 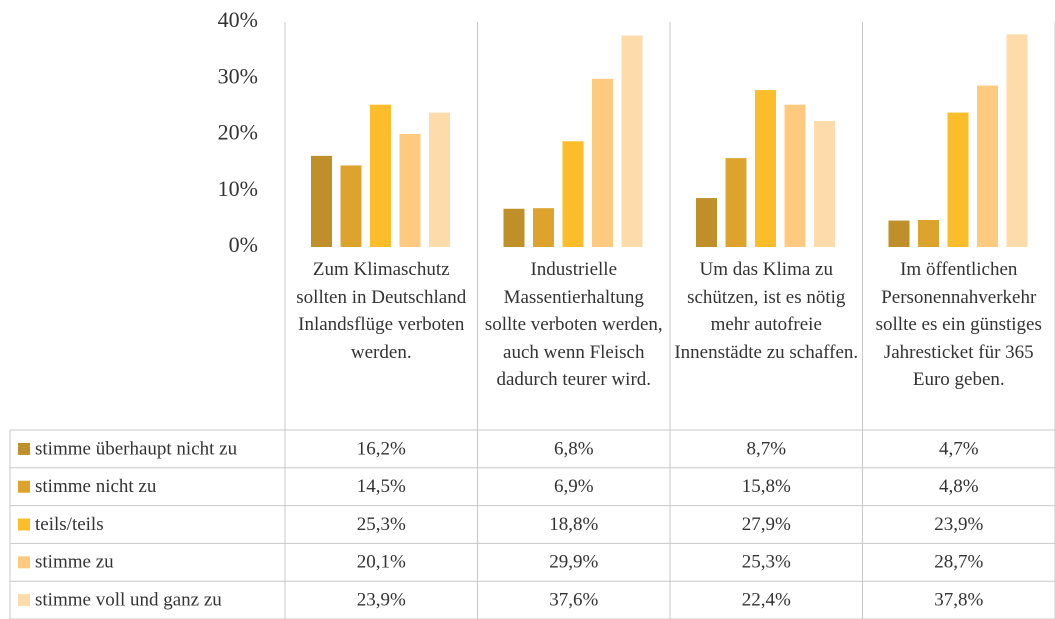 What do you see at coordinates (128, 599) in the screenshot?
I see `legend-label: stimme voll und ganz zu` at bounding box center [128, 599].